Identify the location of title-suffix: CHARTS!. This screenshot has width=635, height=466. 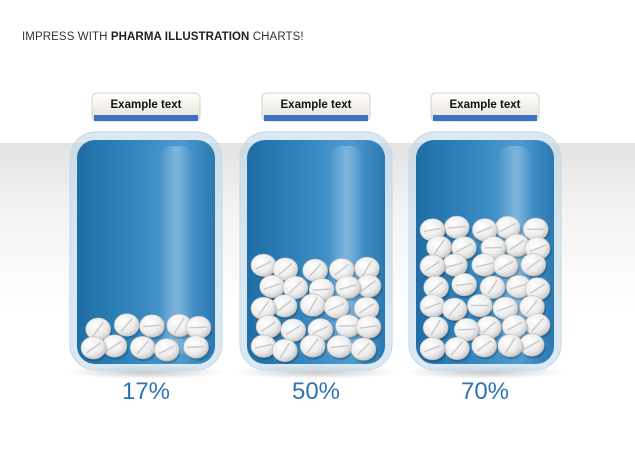
(276, 37).